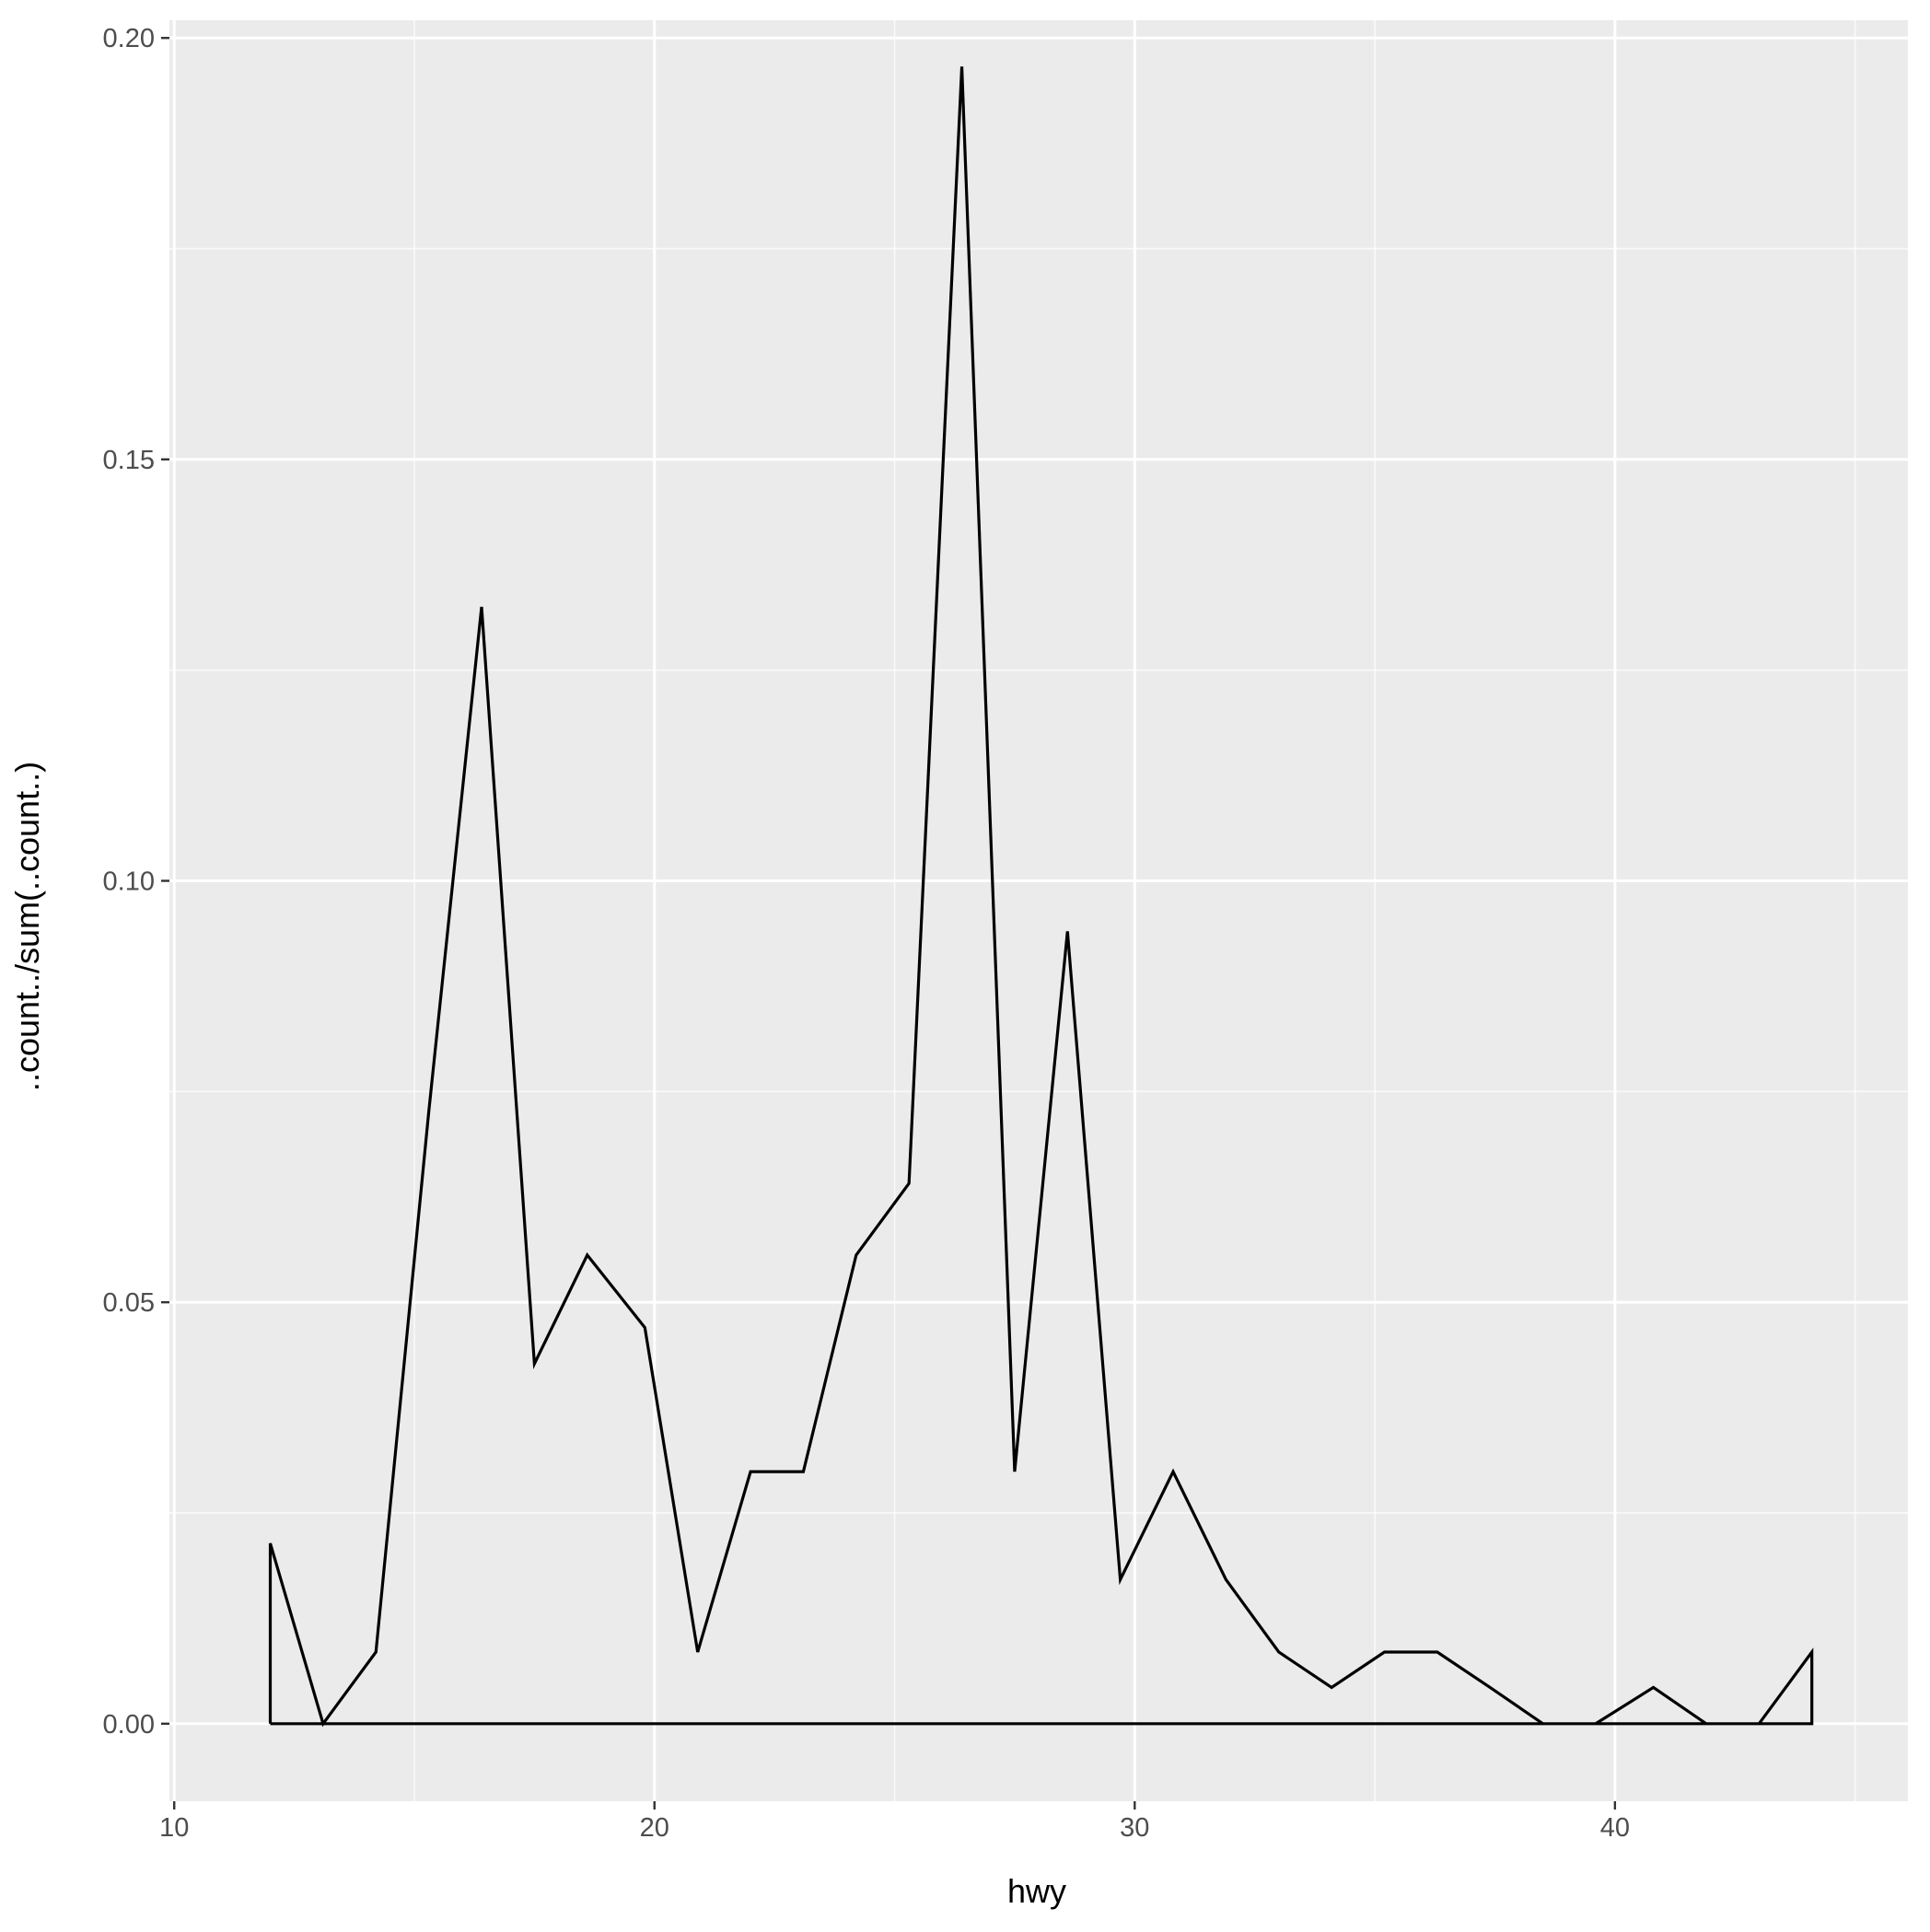 This screenshot has height=1932, width=1930. What do you see at coordinates (894, 1828) in the screenshot?
I see `x-tick-labels: 10 20 30 40` at bounding box center [894, 1828].